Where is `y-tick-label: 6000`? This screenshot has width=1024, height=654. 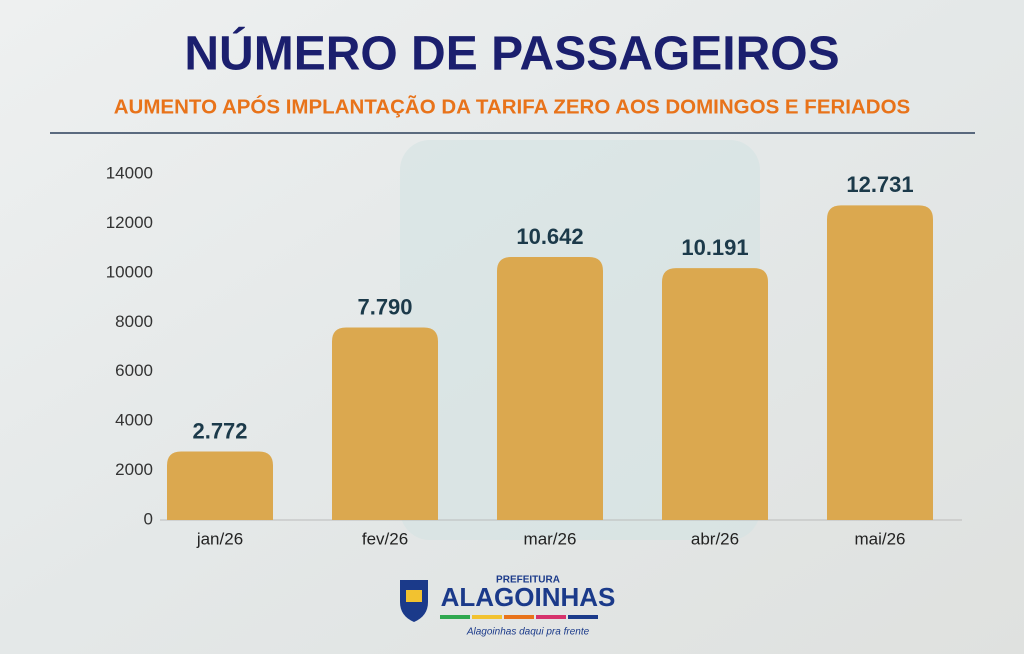 y-tick-label: 6000 is located at coordinates (134, 370).